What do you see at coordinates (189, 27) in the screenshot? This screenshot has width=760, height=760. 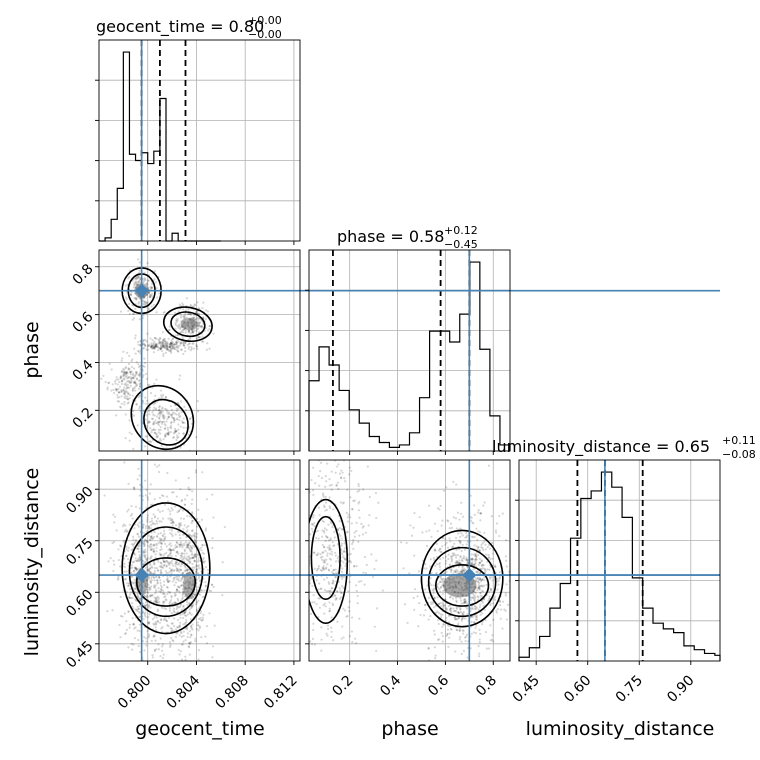 I see `title-geocent-time: geocent_time = 0.80 +0.00 −0.00` at bounding box center [189, 27].